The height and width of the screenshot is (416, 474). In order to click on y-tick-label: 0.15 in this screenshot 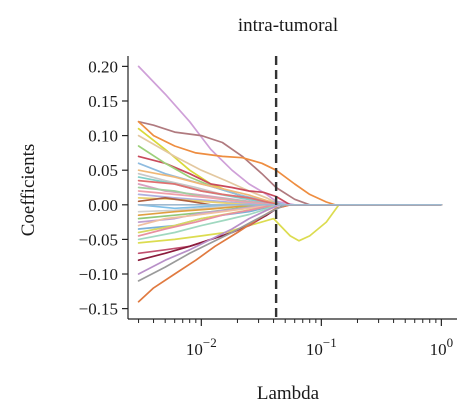, I will do `click(103, 101)`.